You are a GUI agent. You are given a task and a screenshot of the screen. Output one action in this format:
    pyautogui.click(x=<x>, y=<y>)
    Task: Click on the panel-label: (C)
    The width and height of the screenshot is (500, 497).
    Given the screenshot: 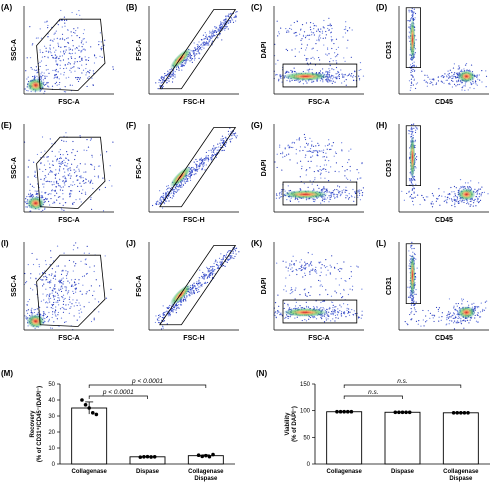 What is the action you would take?
    pyautogui.click(x=256, y=7)
    